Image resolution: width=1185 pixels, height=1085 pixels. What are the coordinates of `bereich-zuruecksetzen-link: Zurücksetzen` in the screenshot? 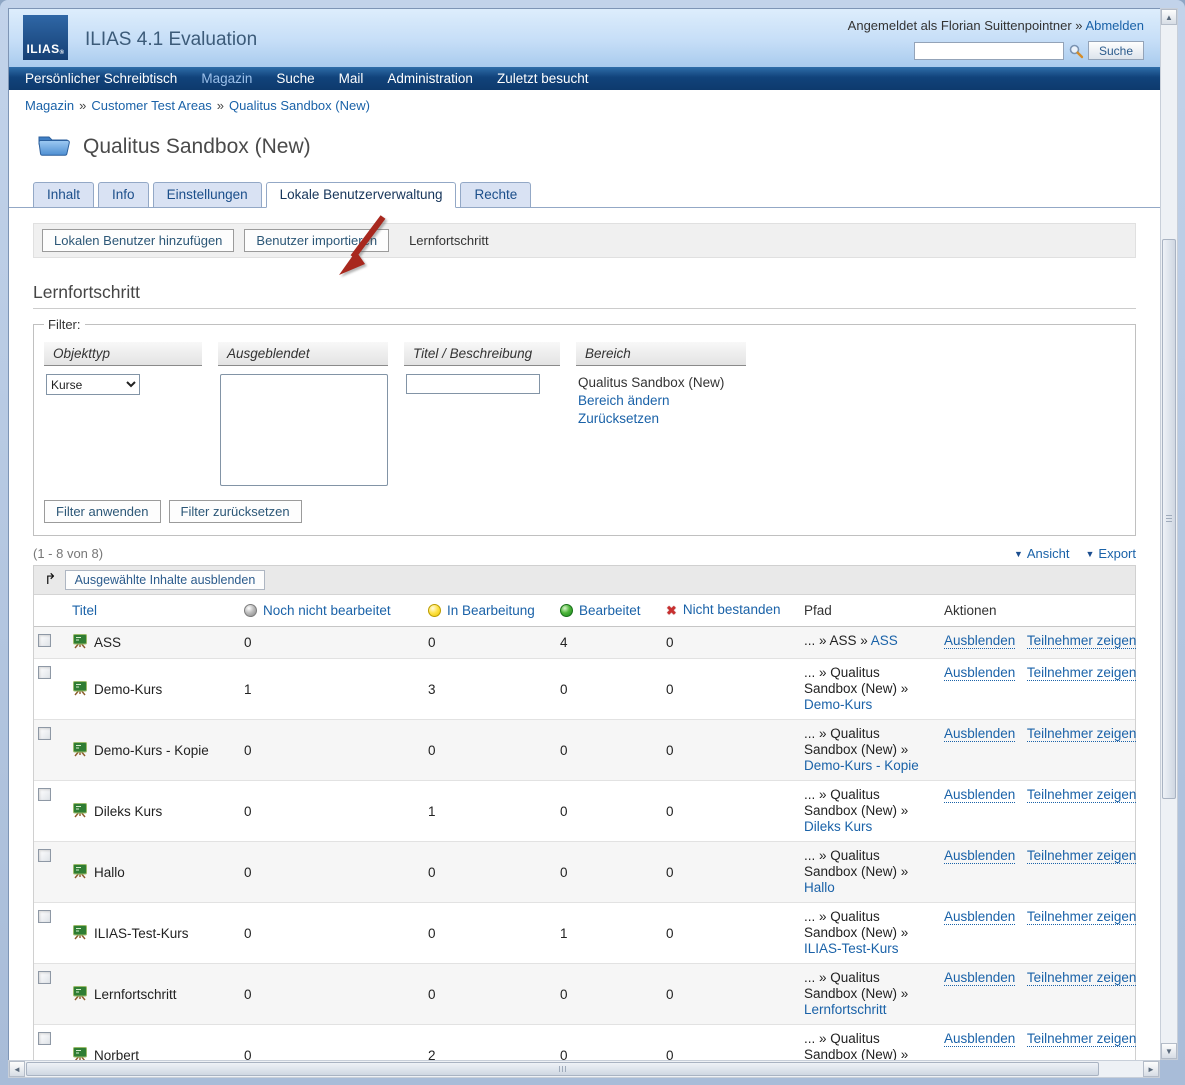 It's located at (619, 418).